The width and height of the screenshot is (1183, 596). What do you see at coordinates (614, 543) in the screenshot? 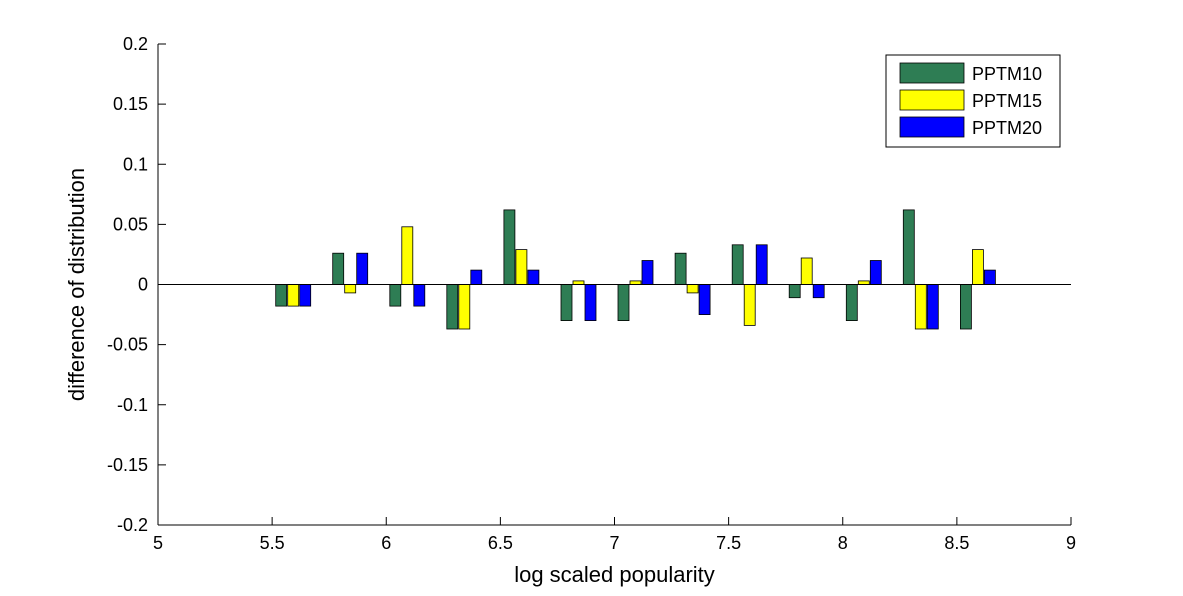
I see `x-tick-label: 7` at bounding box center [614, 543].